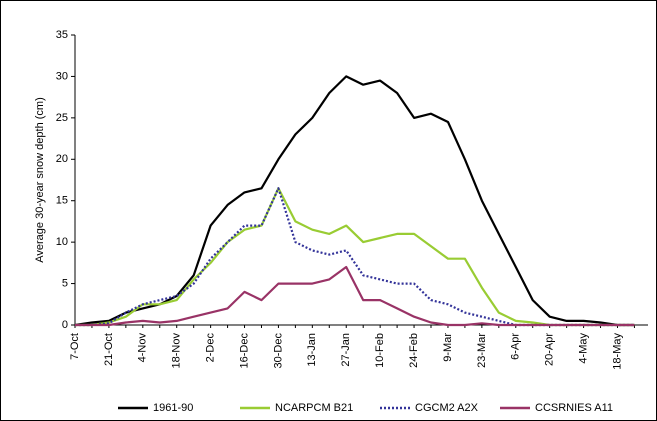 Image resolution: width=657 pixels, height=421 pixels. Describe the element at coordinates (173, 408) in the screenshot. I see `legend-label: 1961-90` at that location.